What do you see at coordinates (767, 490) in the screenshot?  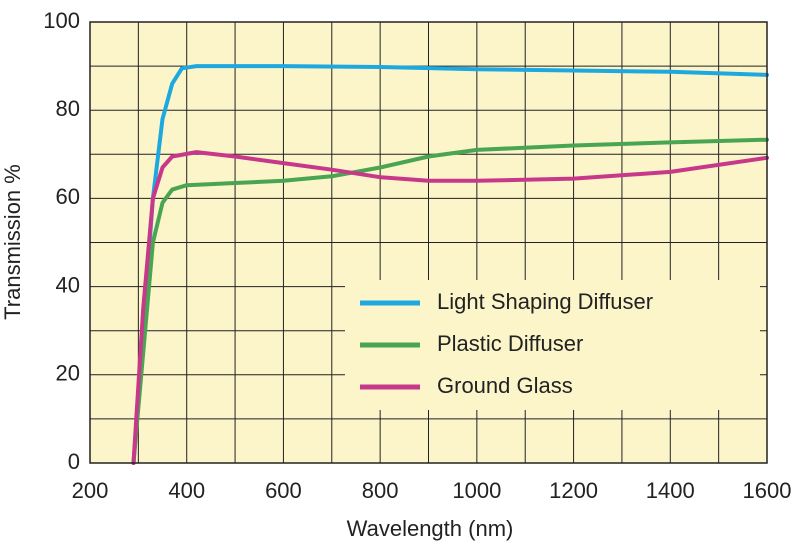 I see `x-tick-label: 1600` at bounding box center [767, 490].